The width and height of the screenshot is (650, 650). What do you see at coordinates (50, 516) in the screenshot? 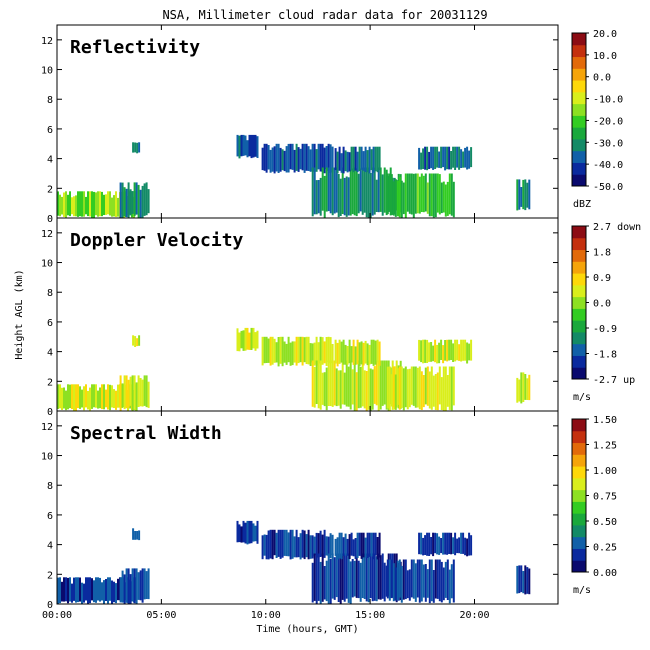
I see `y-tick-label: 6` at bounding box center [50, 516].